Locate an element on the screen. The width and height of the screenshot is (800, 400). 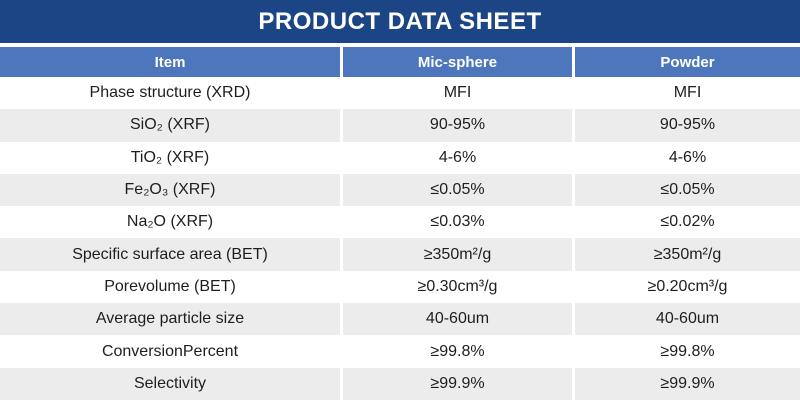
row-mic-sphere-value: ≥99.9% is located at coordinates (457, 383).